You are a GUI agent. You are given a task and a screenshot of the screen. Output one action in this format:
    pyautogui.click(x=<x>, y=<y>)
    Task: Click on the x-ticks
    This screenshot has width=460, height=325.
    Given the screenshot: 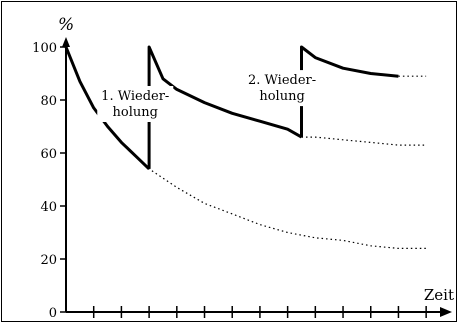 What is the action you would take?
    pyautogui.click(x=259, y=312)
    